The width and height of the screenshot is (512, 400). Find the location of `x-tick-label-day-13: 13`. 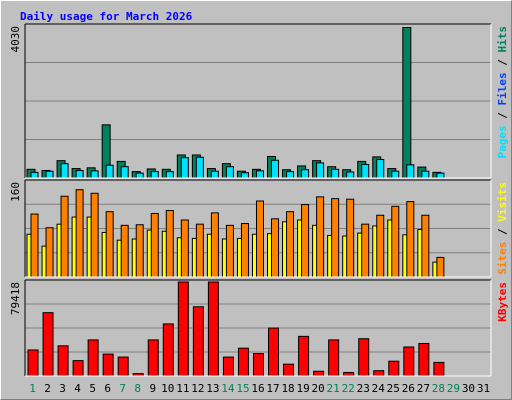

x-tick-label-day-13: 13 is located at coordinates (212, 388).